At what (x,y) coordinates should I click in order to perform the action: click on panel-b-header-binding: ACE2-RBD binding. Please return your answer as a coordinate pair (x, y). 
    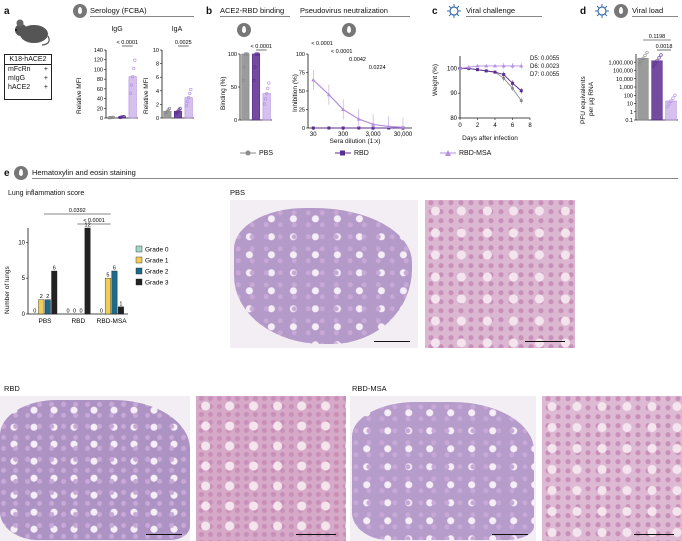
    Looking at the image, I should click on (255, 11).